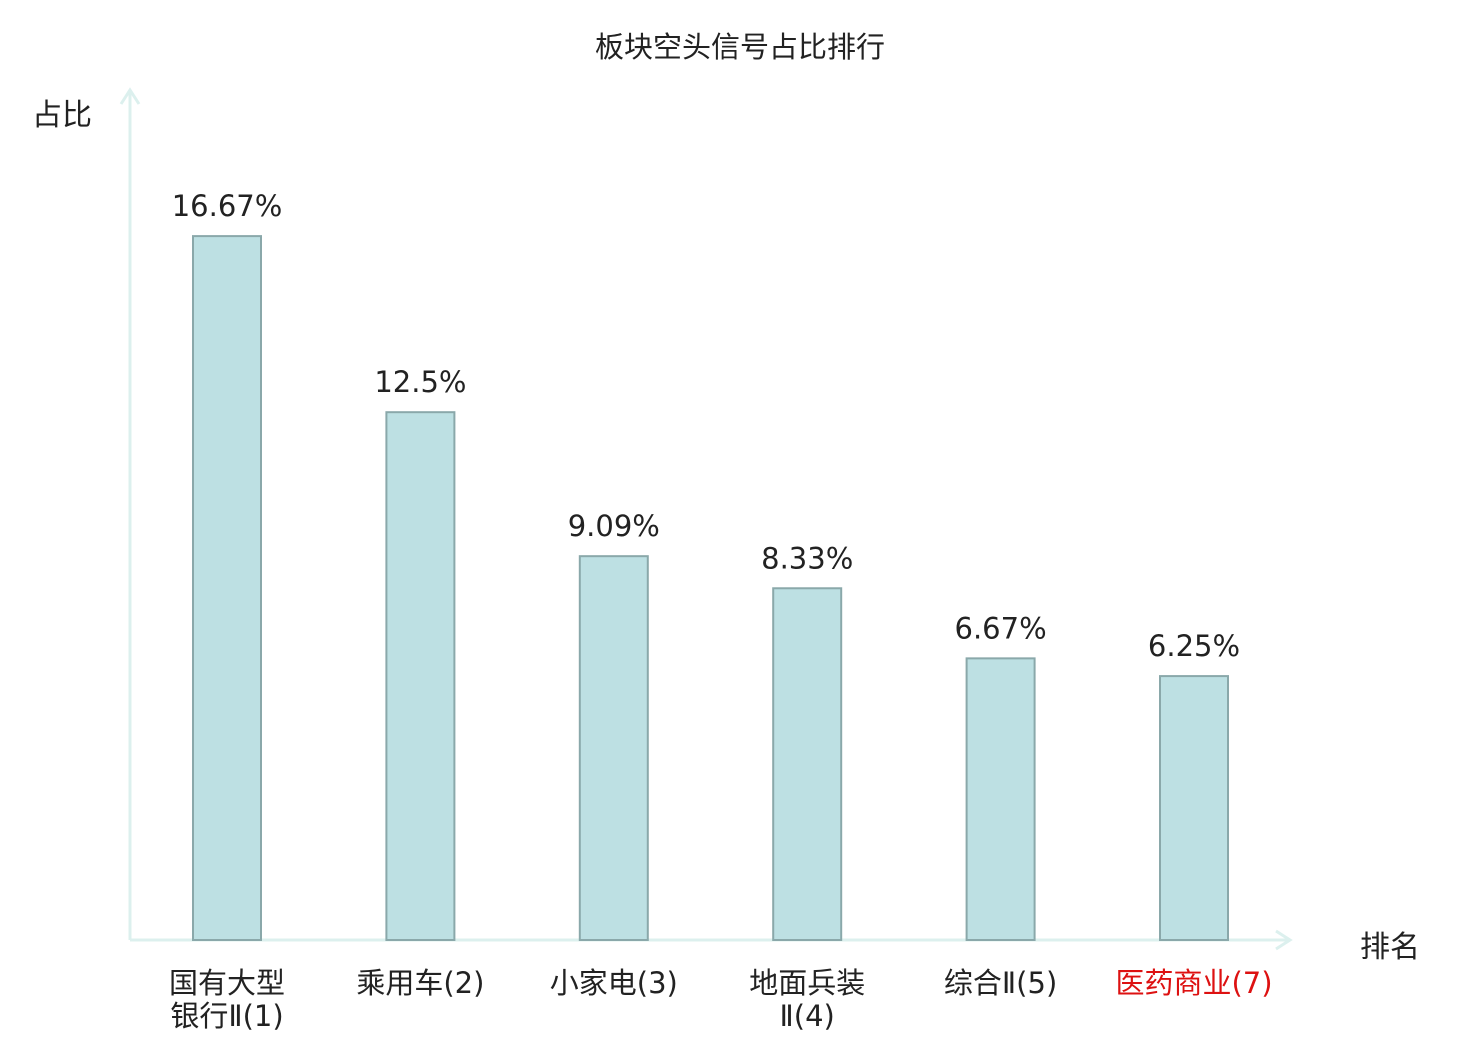 The width and height of the screenshot is (1480, 1040). I want to click on x-tick-label: 医药商业(7), so click(1193, 983).